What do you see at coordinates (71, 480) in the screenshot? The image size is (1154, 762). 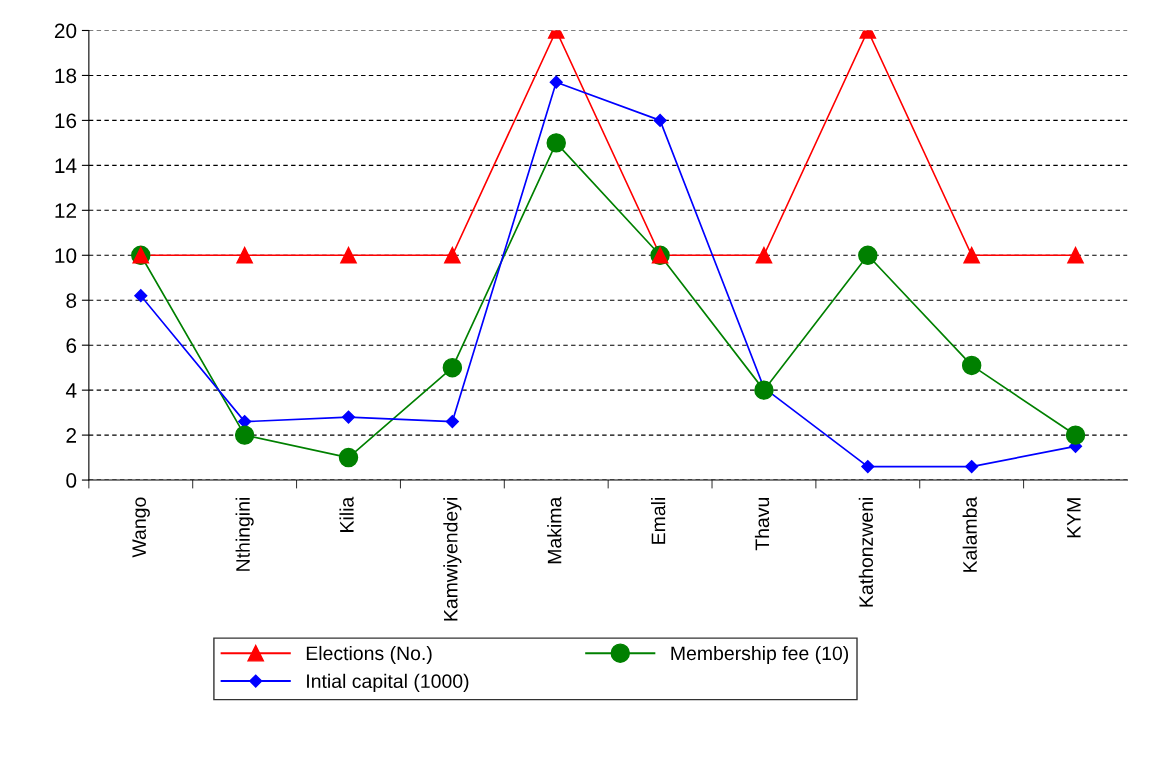 I see `y-tick-label: 0` at bounding box center [71, 480].